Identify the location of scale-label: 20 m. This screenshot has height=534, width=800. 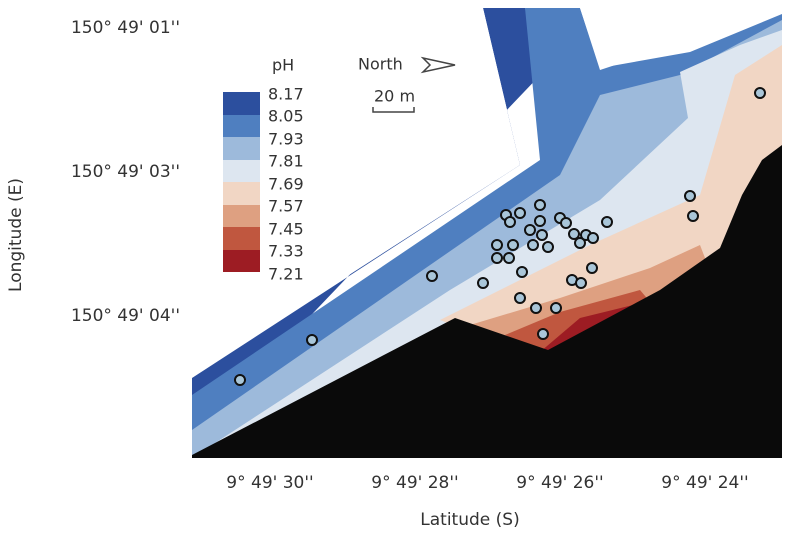
(394, 96).